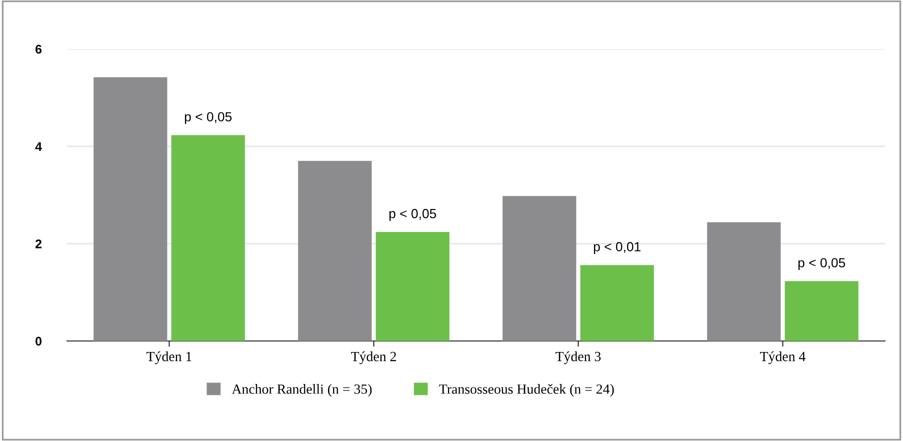  What do you see at coordinates (39, 341) in the screenshot?
I see `y-tick-label: 0` at bounding box center [39, 341].